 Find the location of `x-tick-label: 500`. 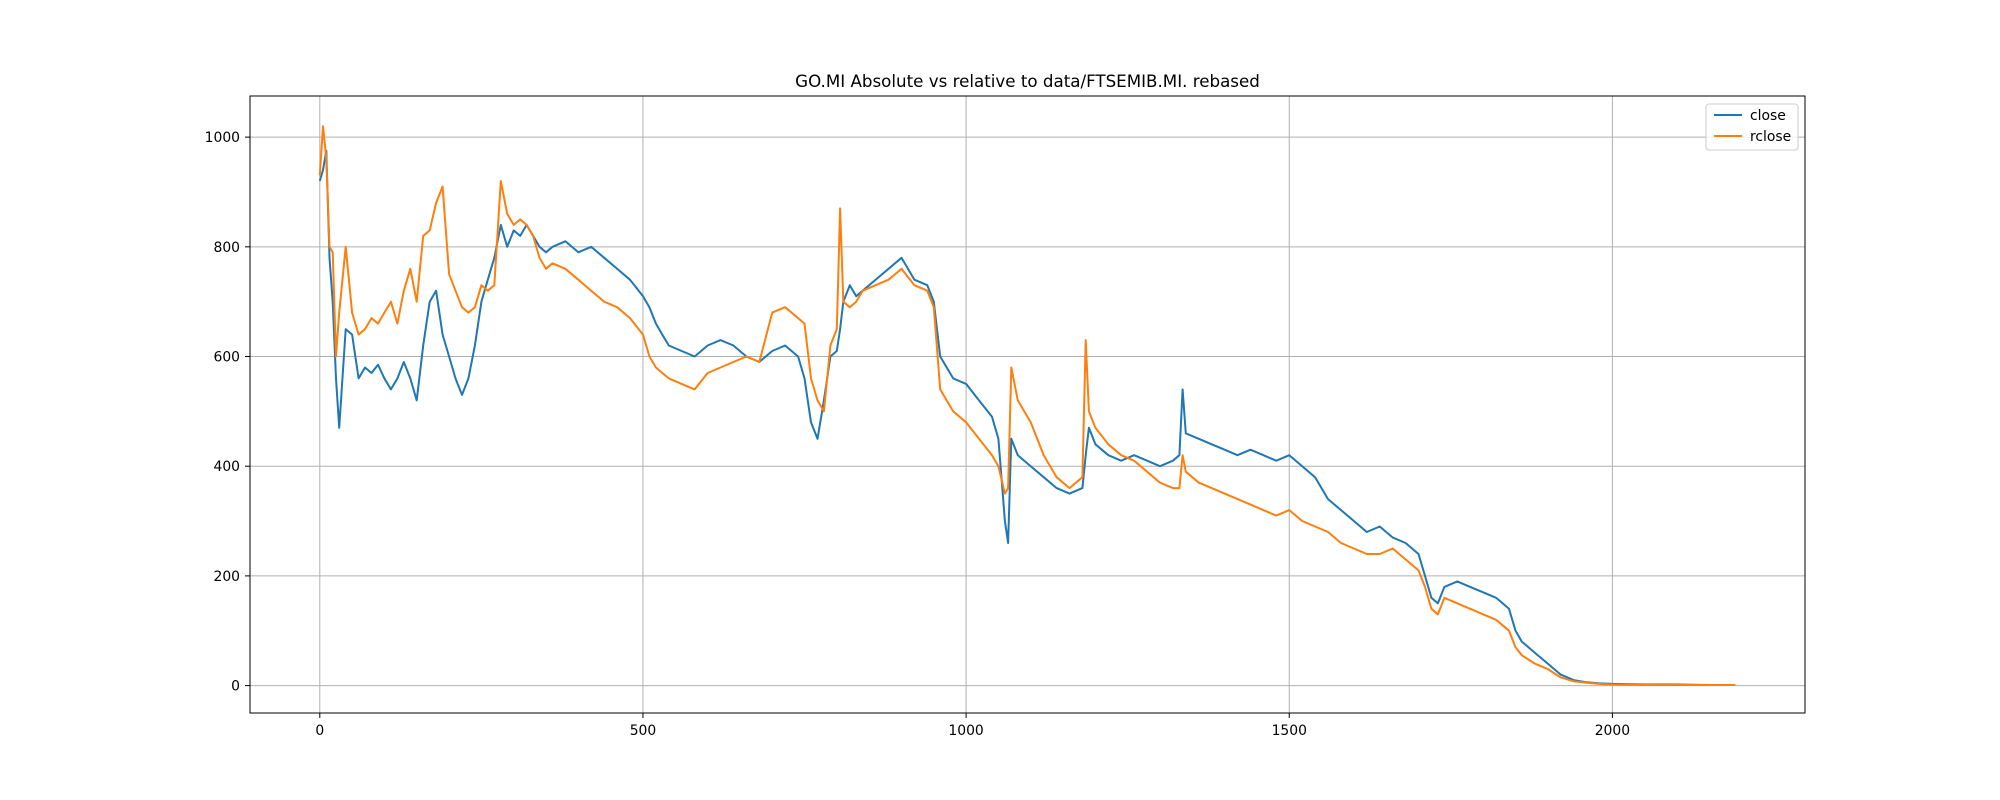

x-tick-label: 500 is located at coordinates (643, 731).